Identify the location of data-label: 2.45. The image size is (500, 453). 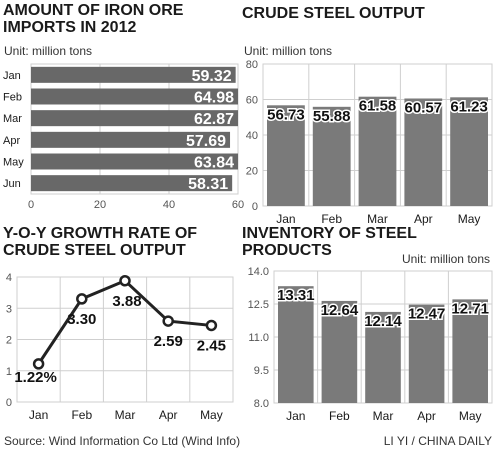
(211, 345).